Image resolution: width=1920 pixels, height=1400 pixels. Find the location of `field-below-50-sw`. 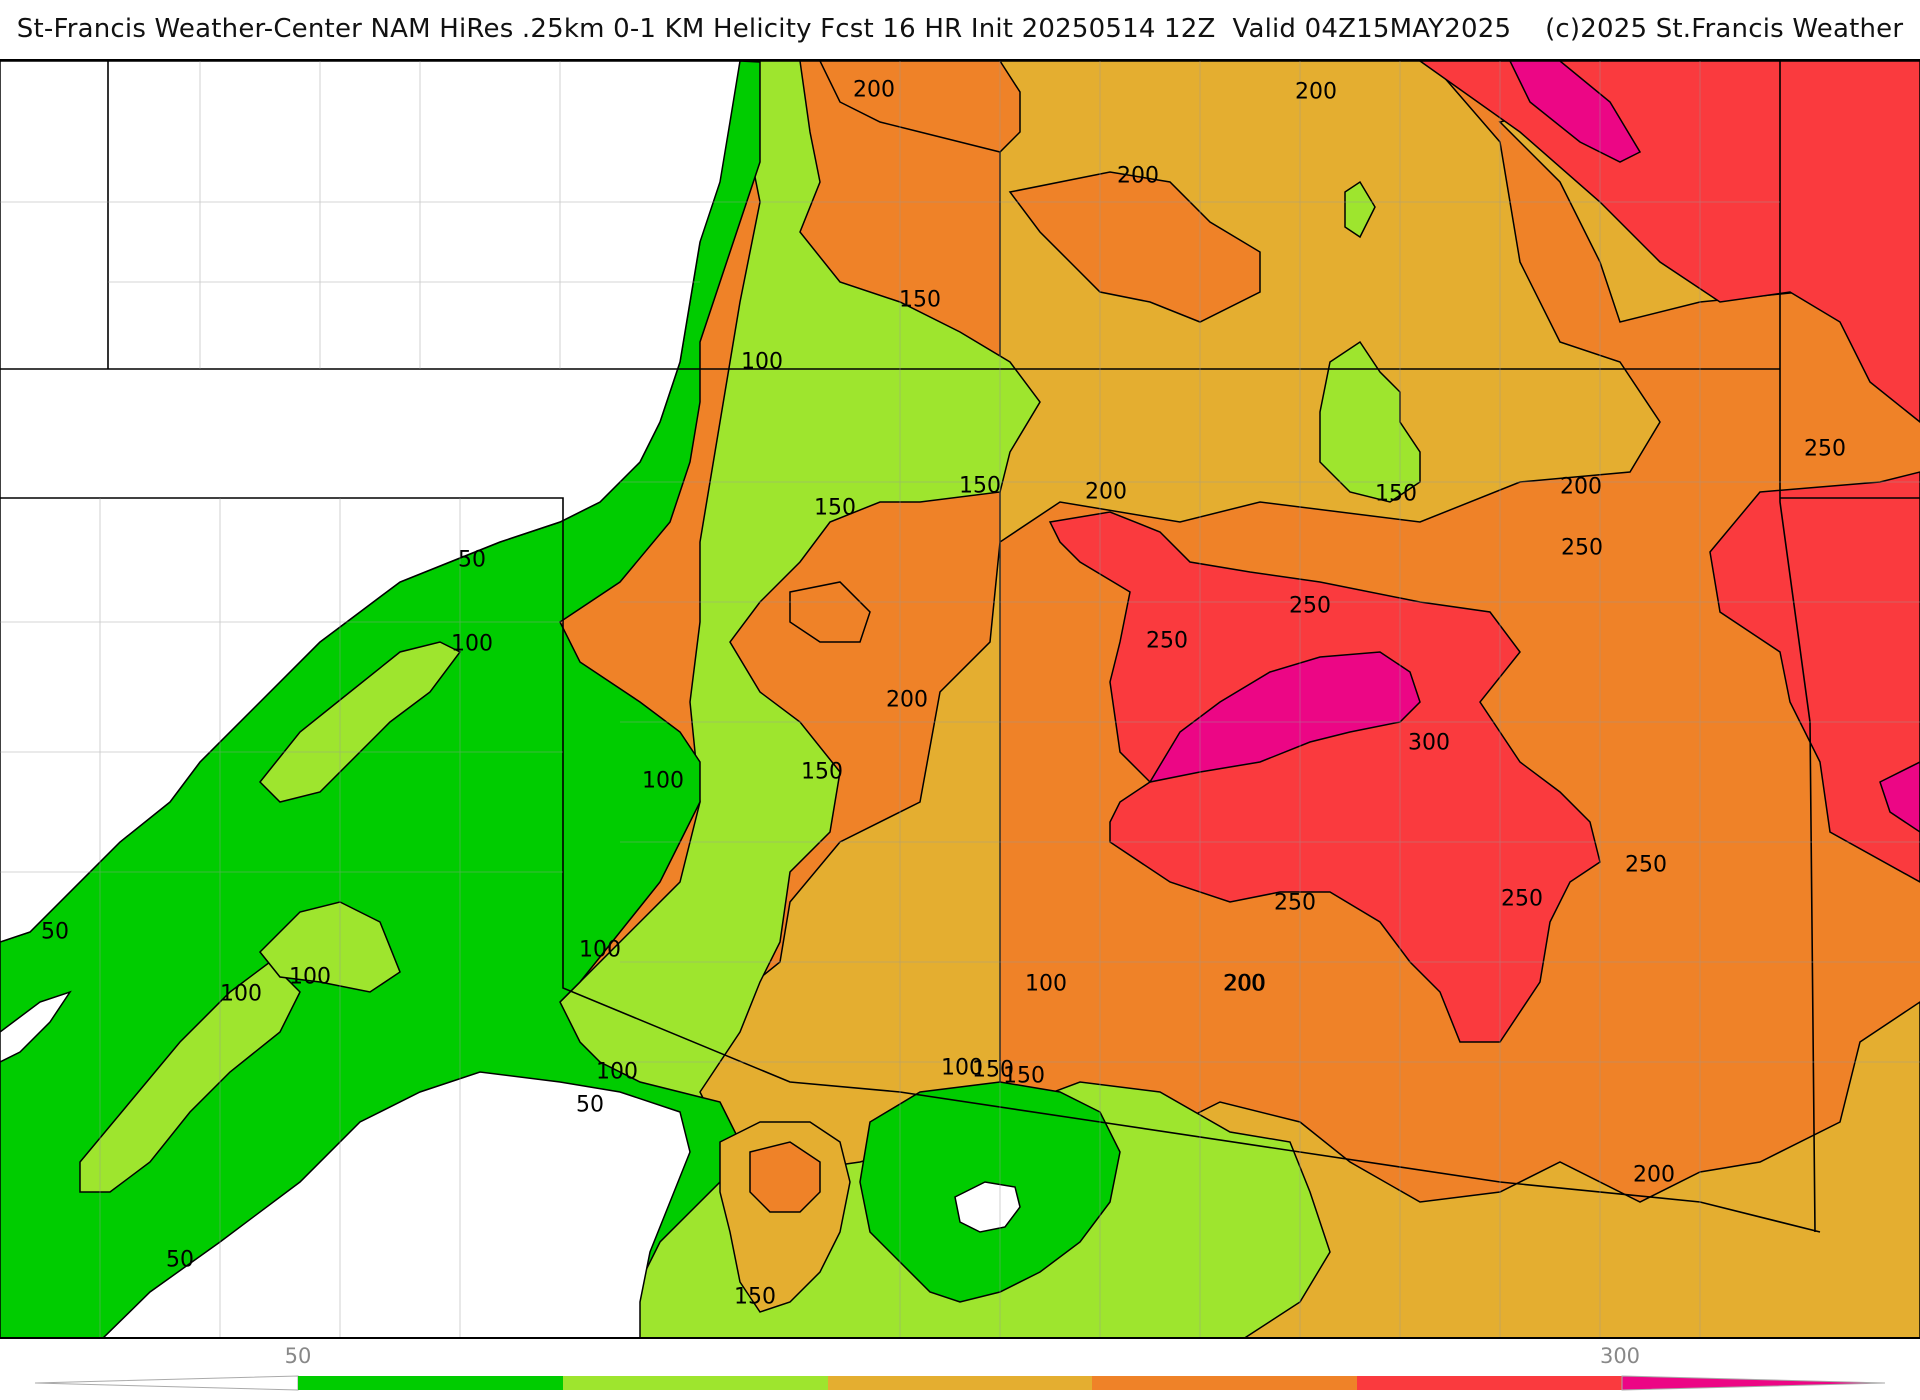

field-below-50-sw is located at coordinates (397, 1204).